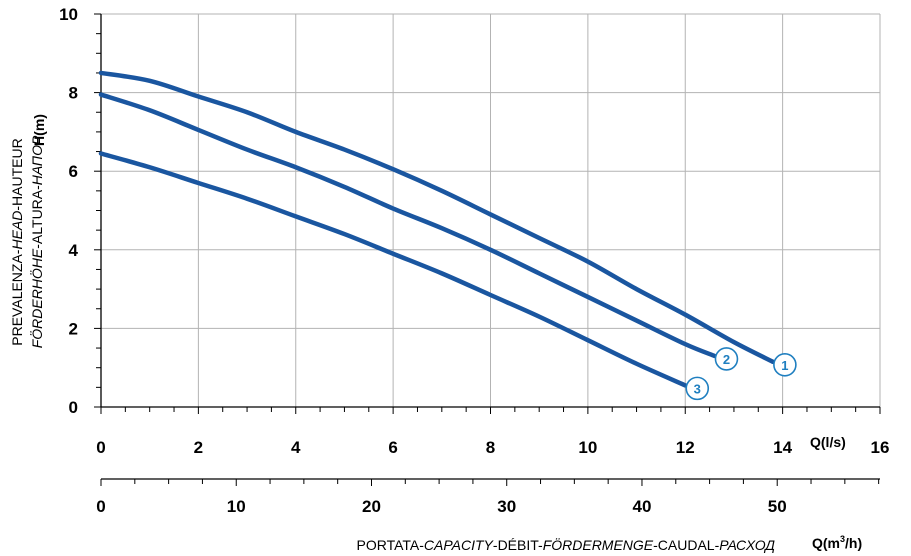 The height and width of the screenshot is (556, 911). Describe the element at coordinates (198, 447) in the screenshot. I see `x-tick-label: 2` at that location.